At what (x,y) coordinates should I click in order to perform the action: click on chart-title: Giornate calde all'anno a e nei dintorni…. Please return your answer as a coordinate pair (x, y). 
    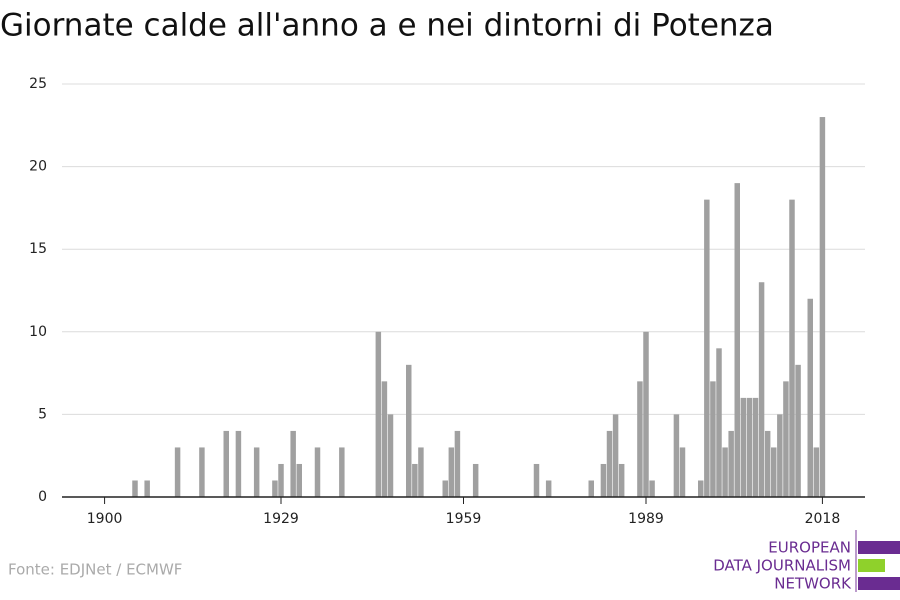
    Looking at the image, I should click on (387, 26).